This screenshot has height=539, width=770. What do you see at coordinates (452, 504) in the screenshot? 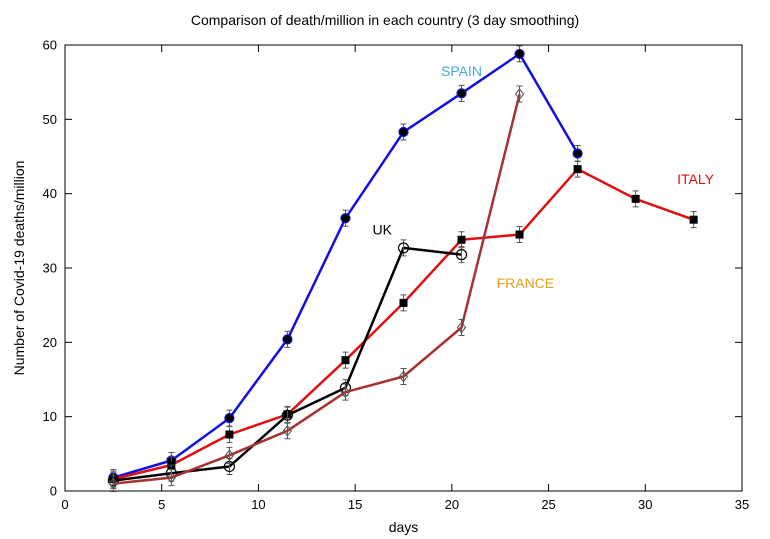
I see `x-tick-label-4: 20` at bounding box center [452, 504].